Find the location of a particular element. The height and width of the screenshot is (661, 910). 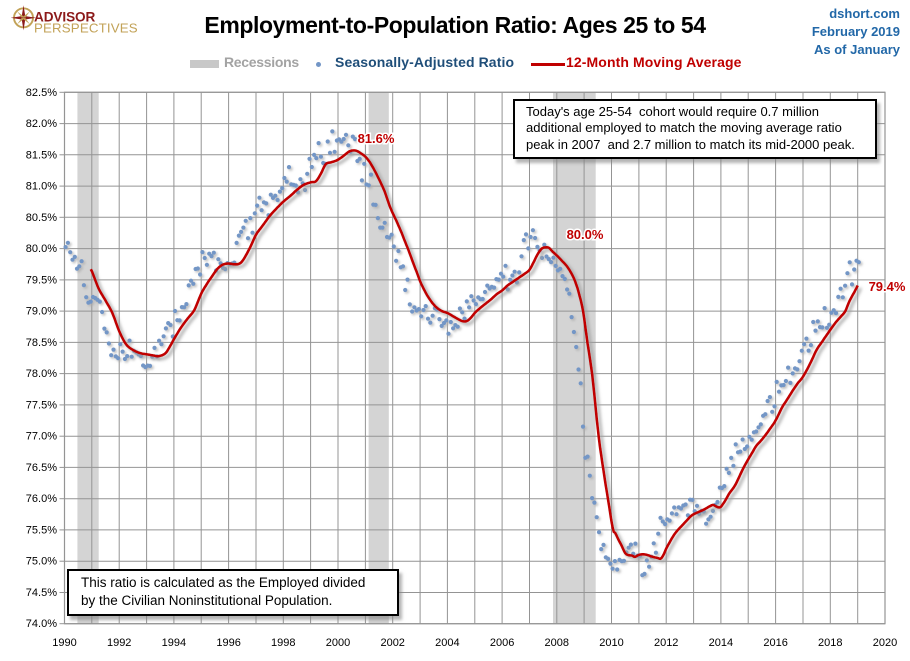

svg-text: 80.5% is located at coordinates (41, 218).